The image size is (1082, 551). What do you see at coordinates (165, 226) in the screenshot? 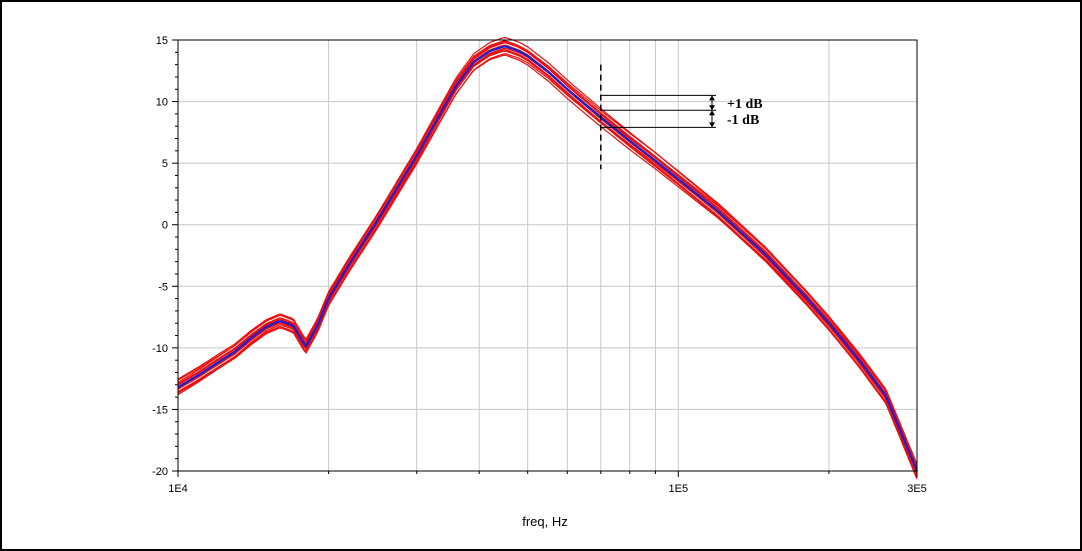
I see `y-tick-label: 0` at bounding box center [165, 226].